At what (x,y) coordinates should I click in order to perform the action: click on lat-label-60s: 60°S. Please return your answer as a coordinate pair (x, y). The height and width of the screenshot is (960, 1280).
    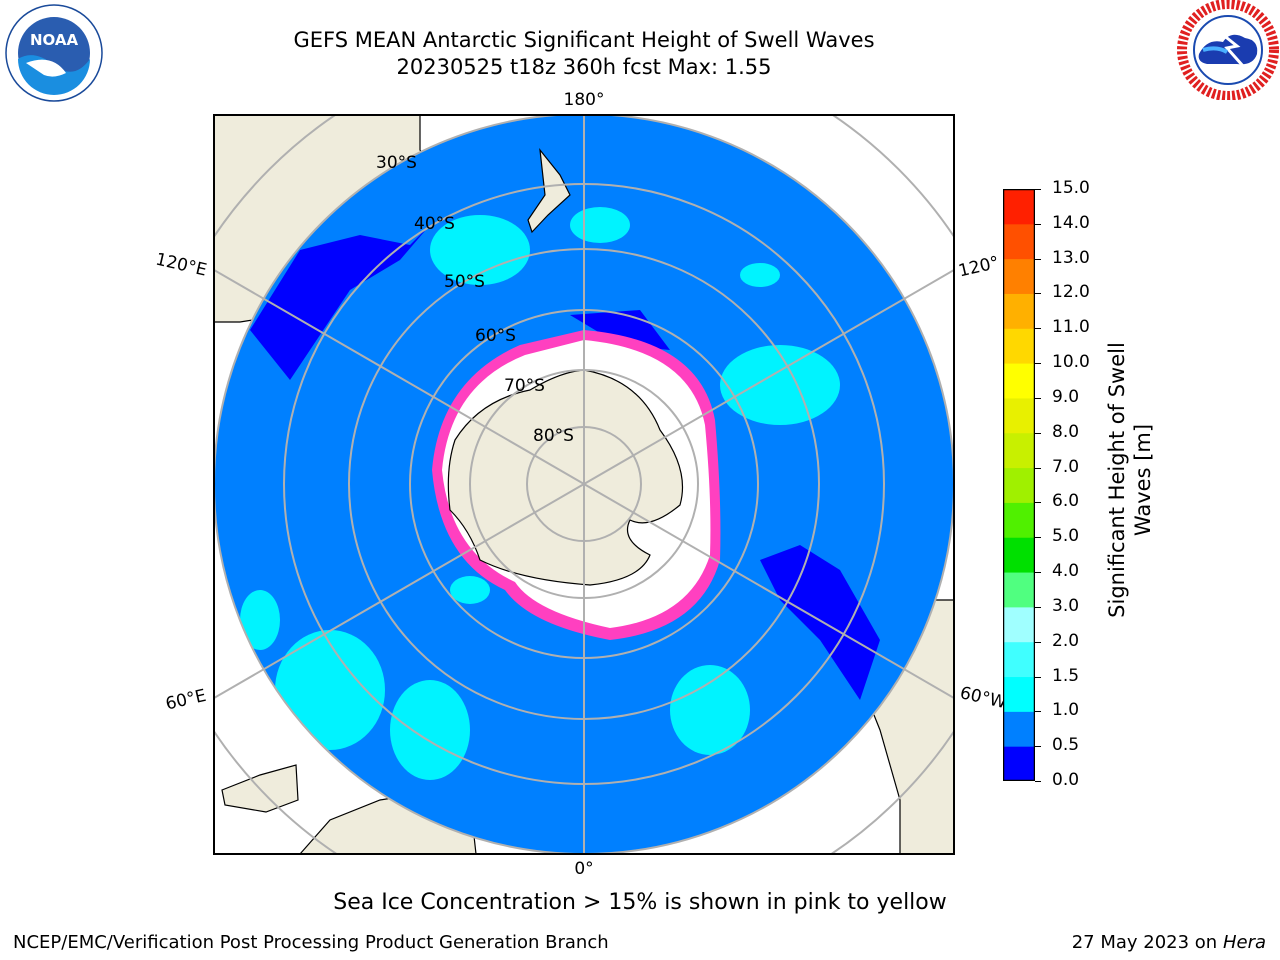
    Looking at the image, I should click on (495, 336).